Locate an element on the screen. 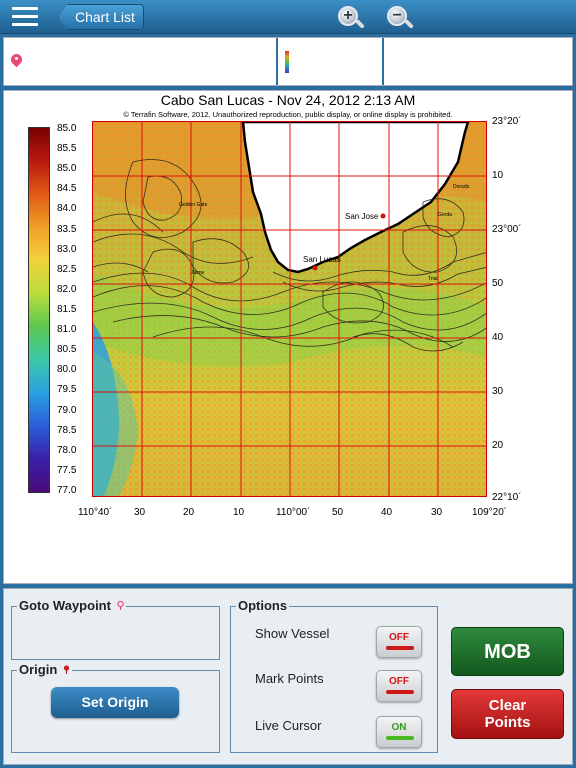 Image resolution: width=576 pixels, height=768 pixels. menu-icon is located at coordinates (25, 17).